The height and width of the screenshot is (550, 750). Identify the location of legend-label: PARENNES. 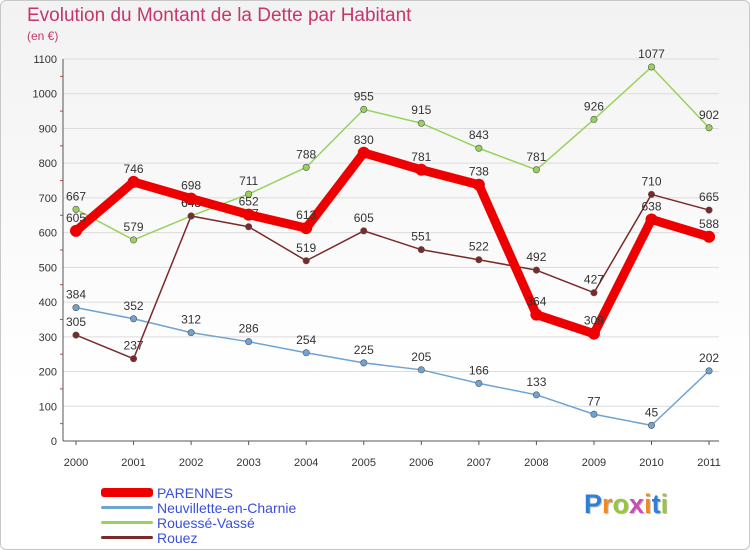
(195, 492).